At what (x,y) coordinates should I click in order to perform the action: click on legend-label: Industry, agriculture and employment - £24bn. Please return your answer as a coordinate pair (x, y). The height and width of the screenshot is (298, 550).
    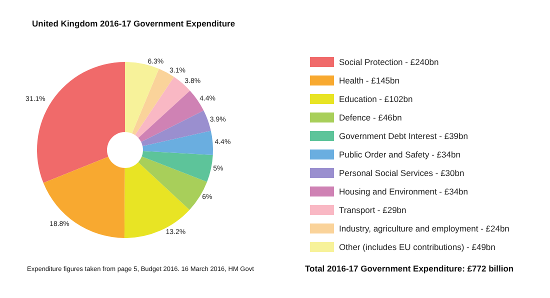
    Looking at the image, I should click on (424, 229).